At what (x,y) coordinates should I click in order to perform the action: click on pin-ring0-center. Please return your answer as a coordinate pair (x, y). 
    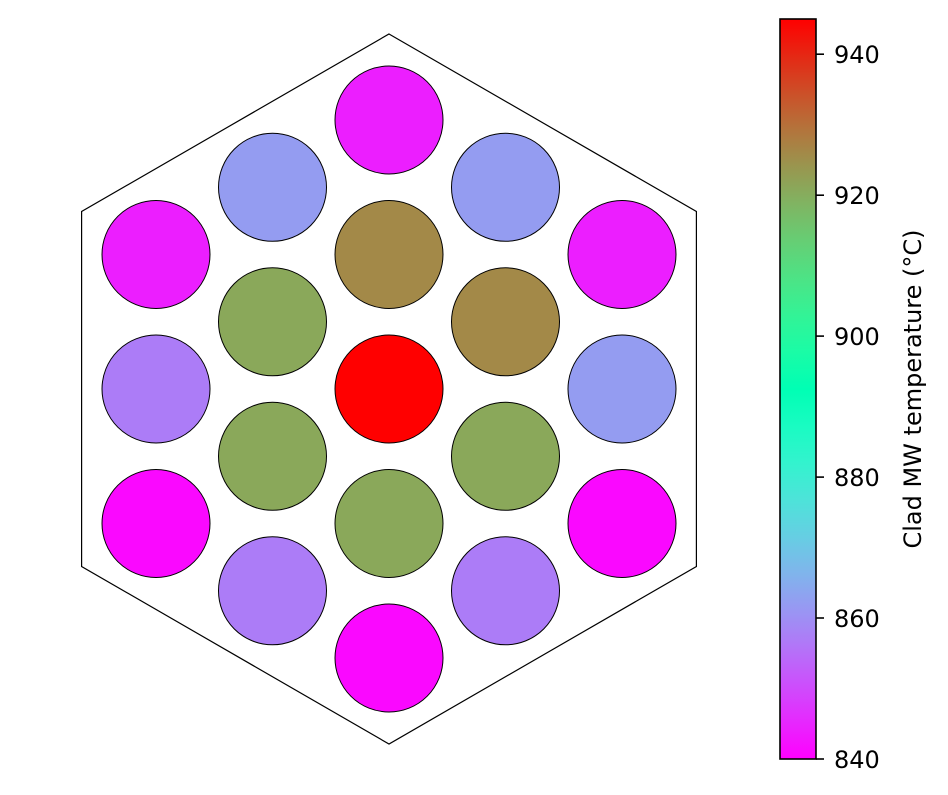
    Looking at the image, I should click on (389, 389).